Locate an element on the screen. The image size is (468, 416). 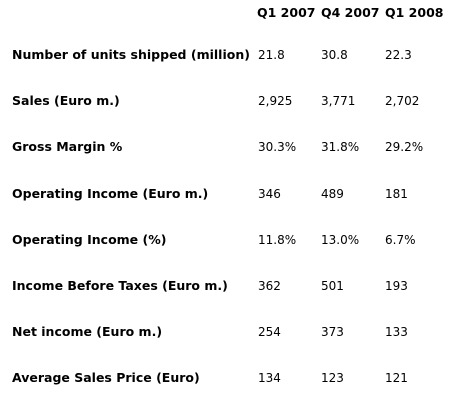
table-cell: 181 is located at coordinates (396, 193).